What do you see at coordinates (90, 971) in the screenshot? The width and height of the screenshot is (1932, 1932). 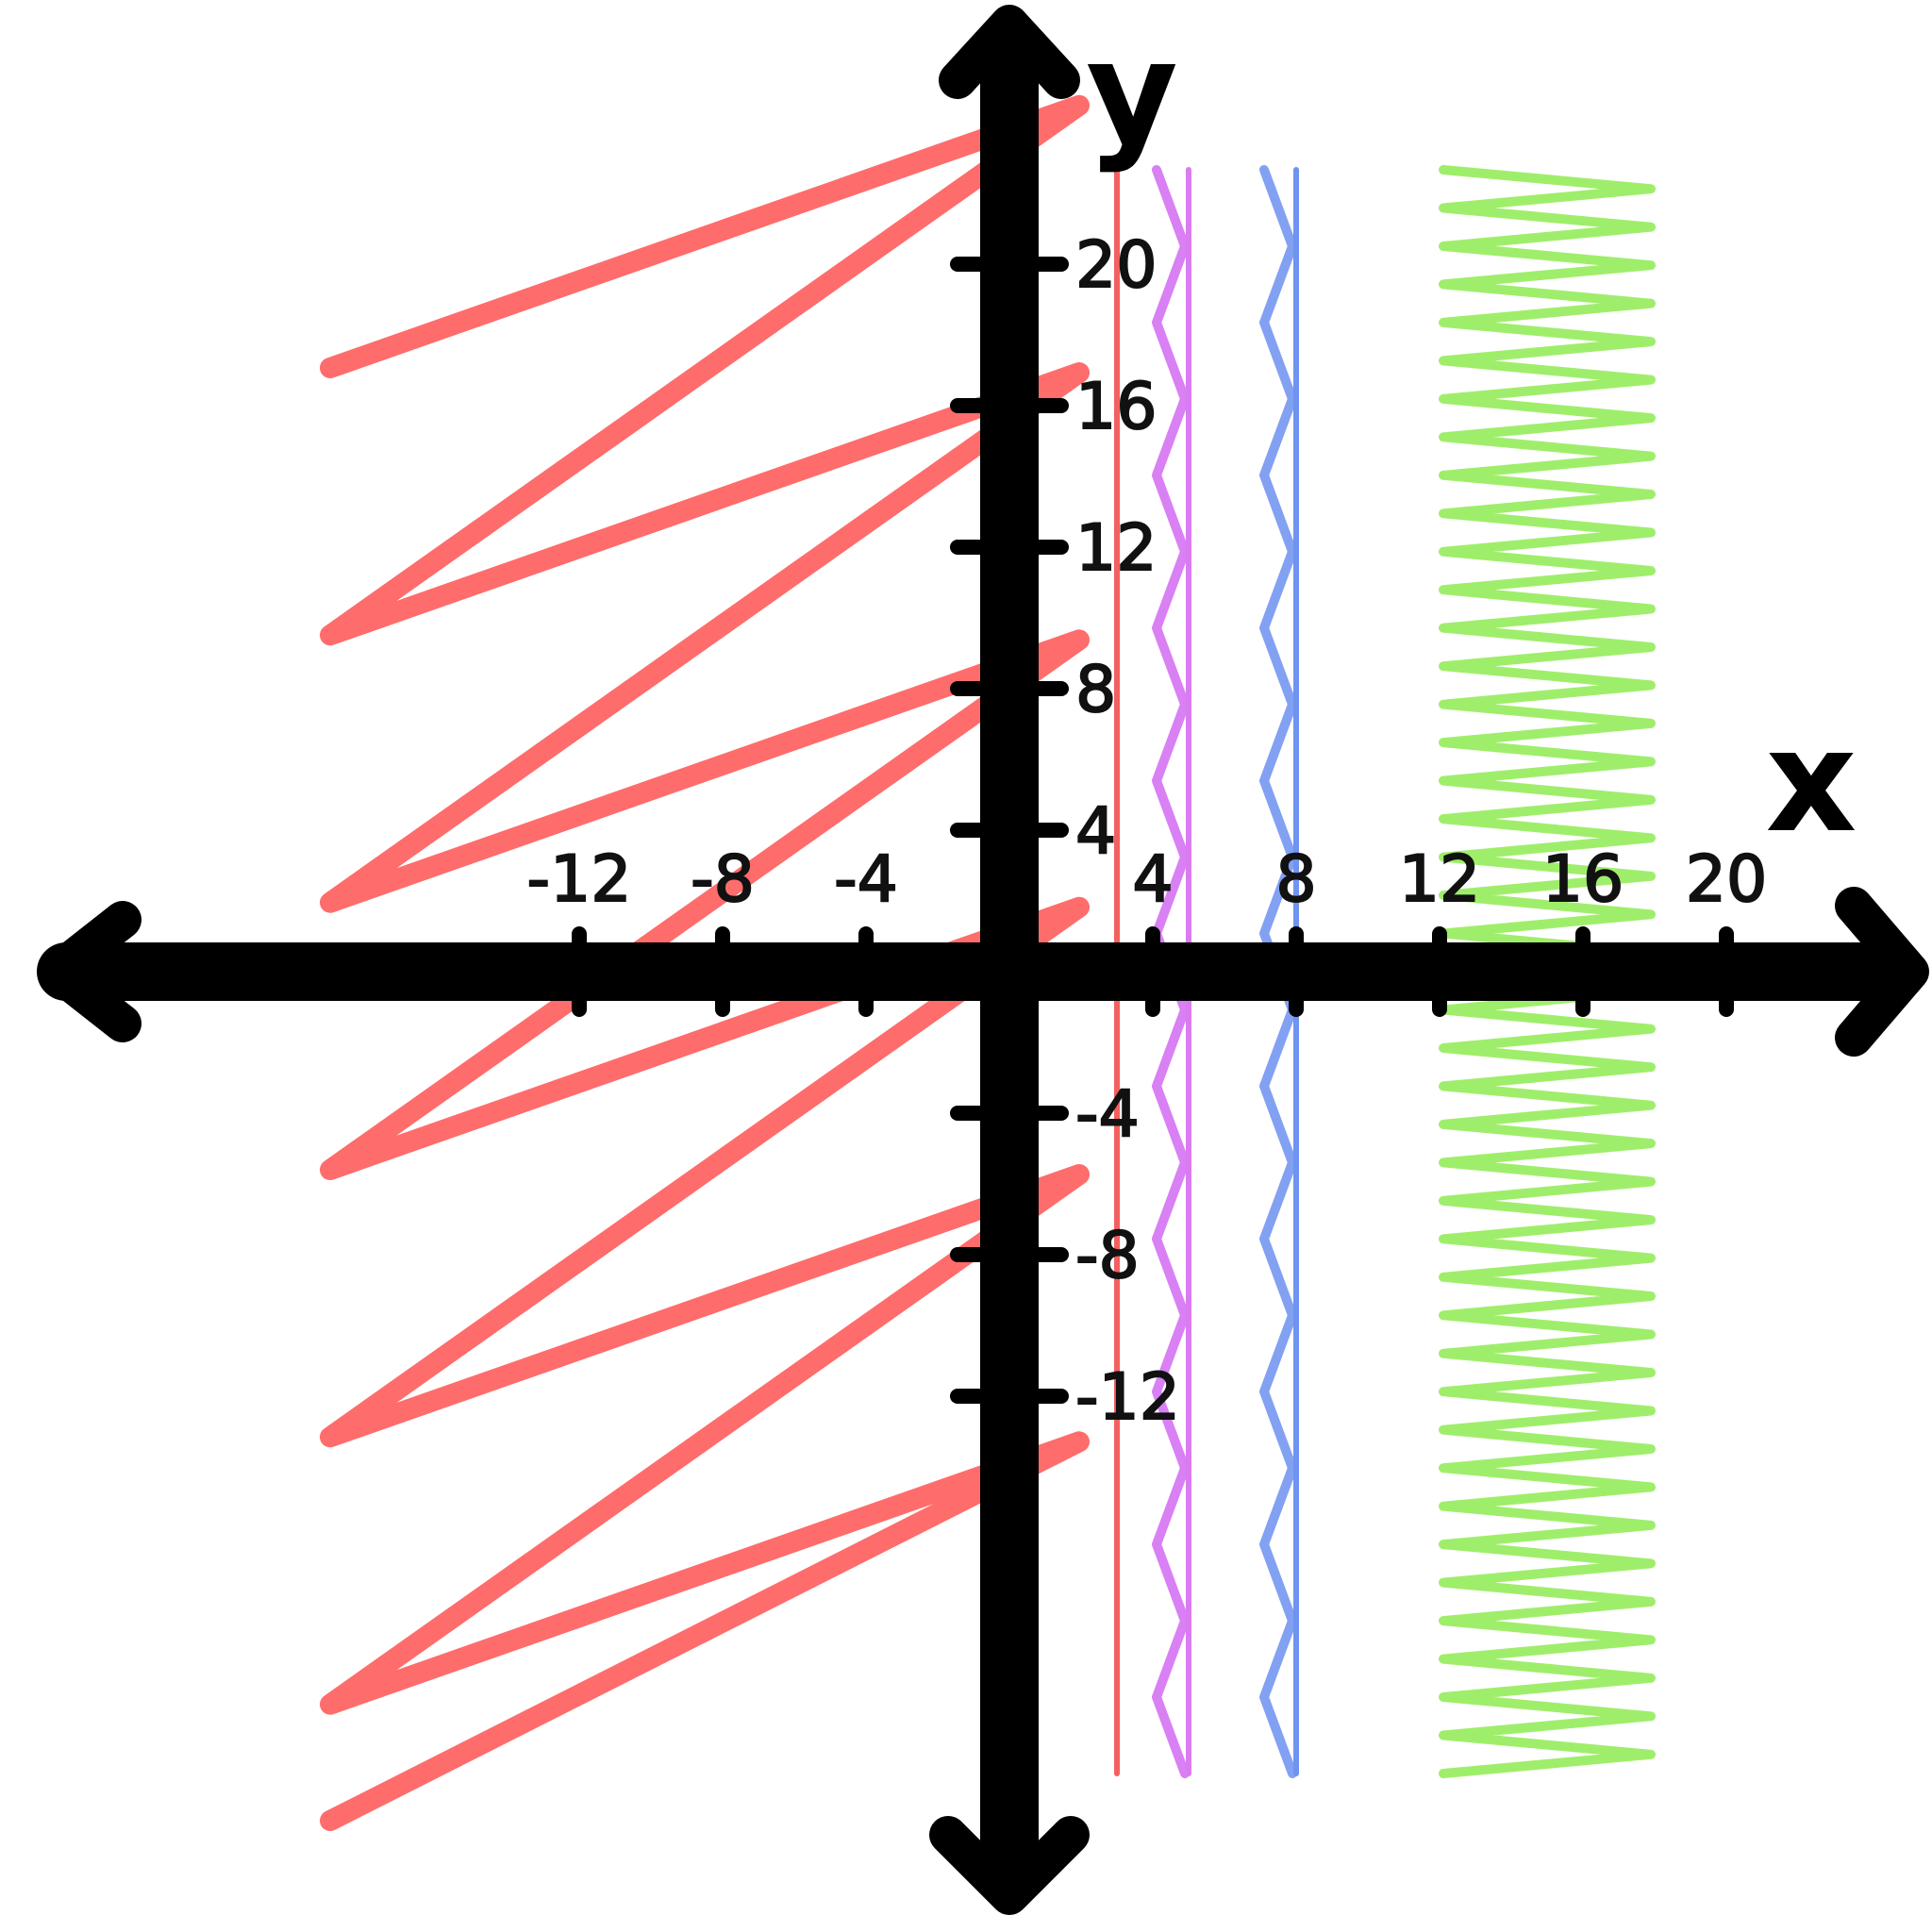 I see `x-axis-arrow-left` at bounding box center [90, 971].